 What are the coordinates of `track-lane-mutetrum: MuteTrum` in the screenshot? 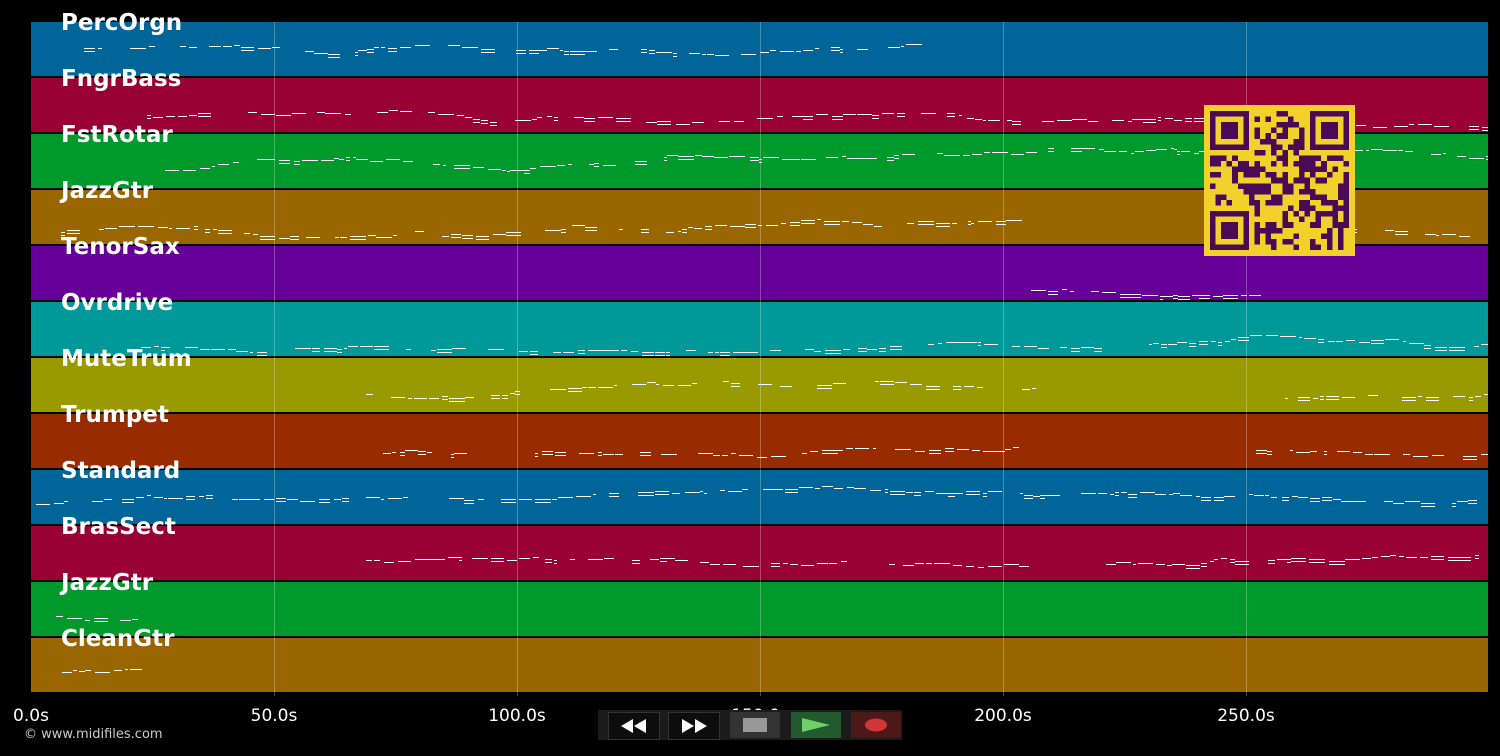 It's located at (759, 380).